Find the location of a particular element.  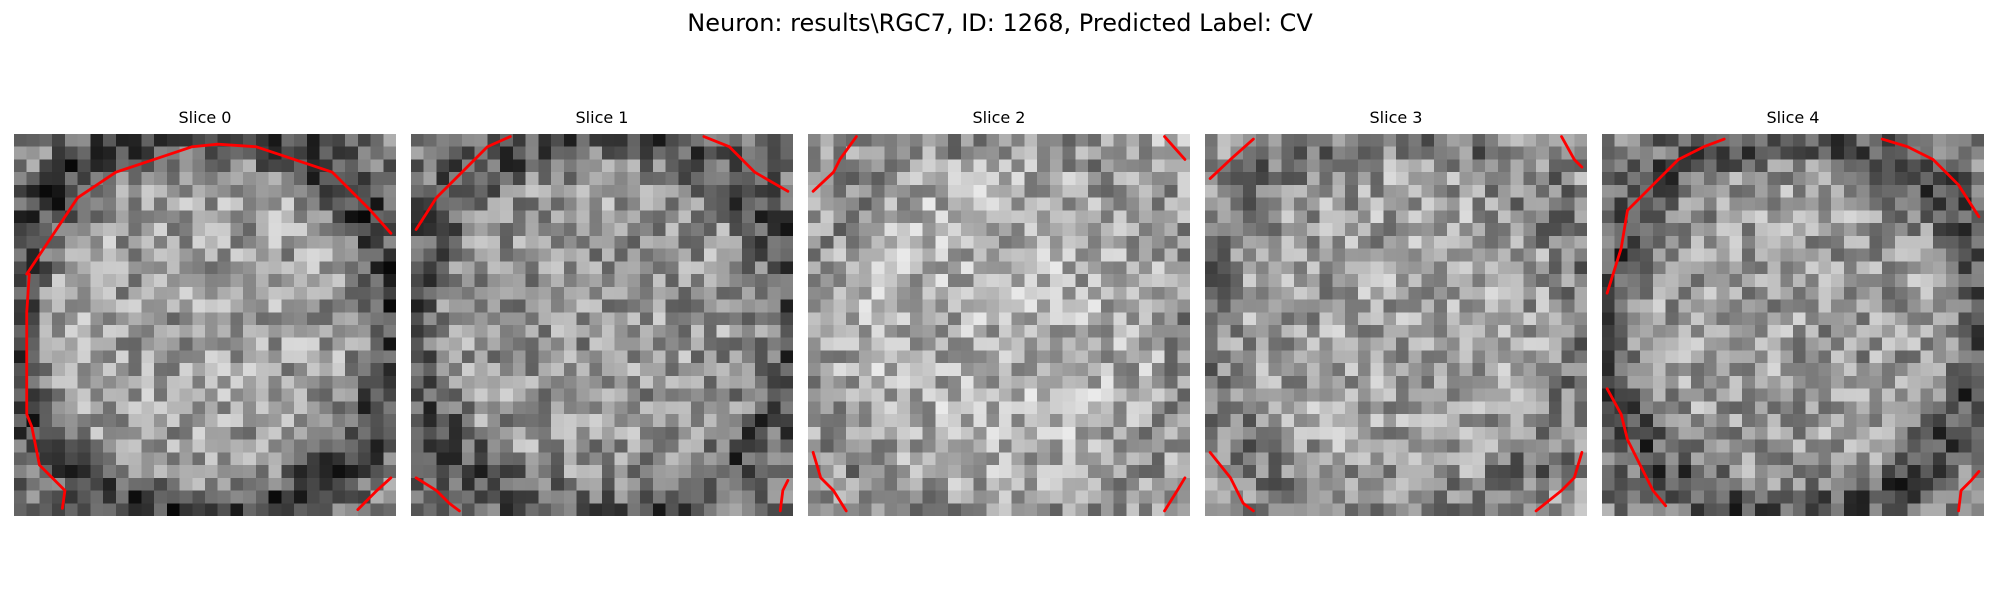

slice-panel-3: Slice 3 is located at coordinates (1396, 312).